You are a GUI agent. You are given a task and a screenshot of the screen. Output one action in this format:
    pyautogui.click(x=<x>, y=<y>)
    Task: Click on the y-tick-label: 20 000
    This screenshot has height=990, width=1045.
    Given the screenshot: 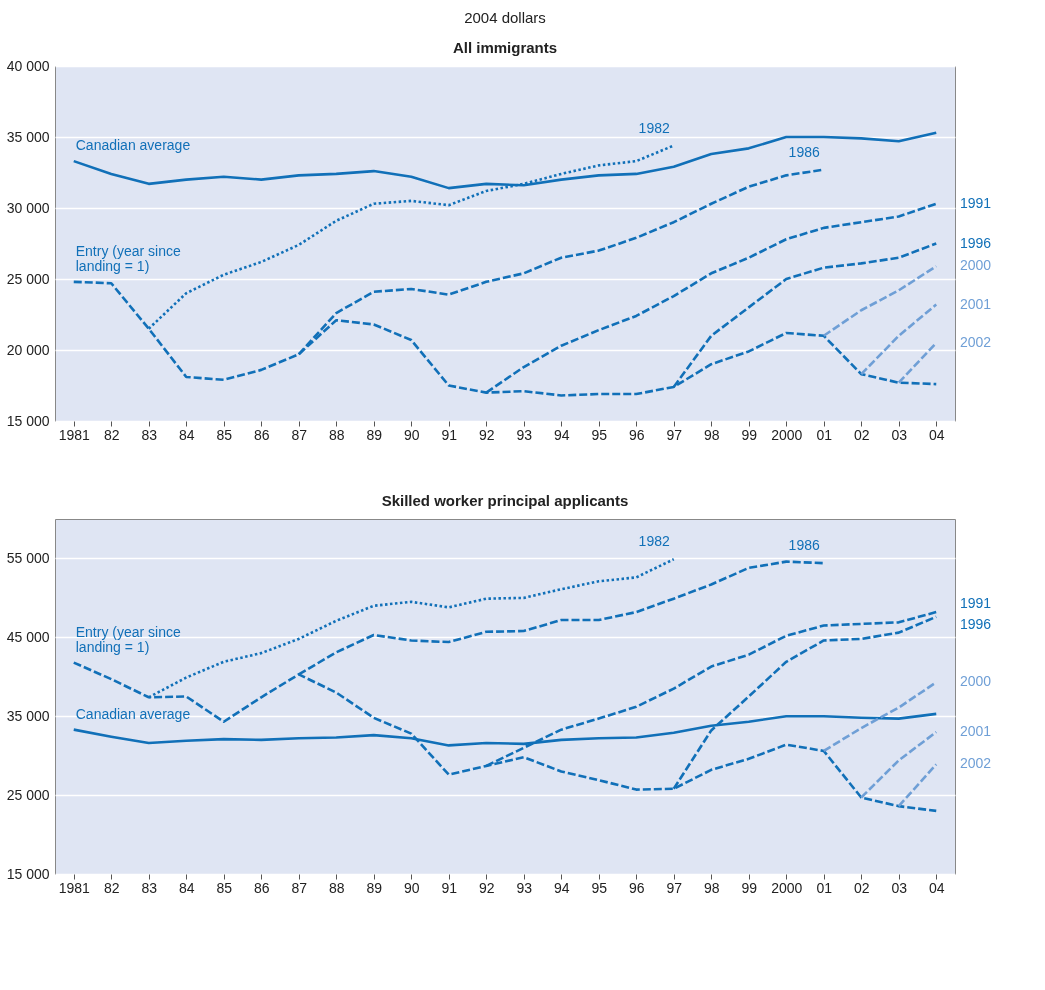 What is the action you would take?
    pyautogui.click(x=28, y=349)
    